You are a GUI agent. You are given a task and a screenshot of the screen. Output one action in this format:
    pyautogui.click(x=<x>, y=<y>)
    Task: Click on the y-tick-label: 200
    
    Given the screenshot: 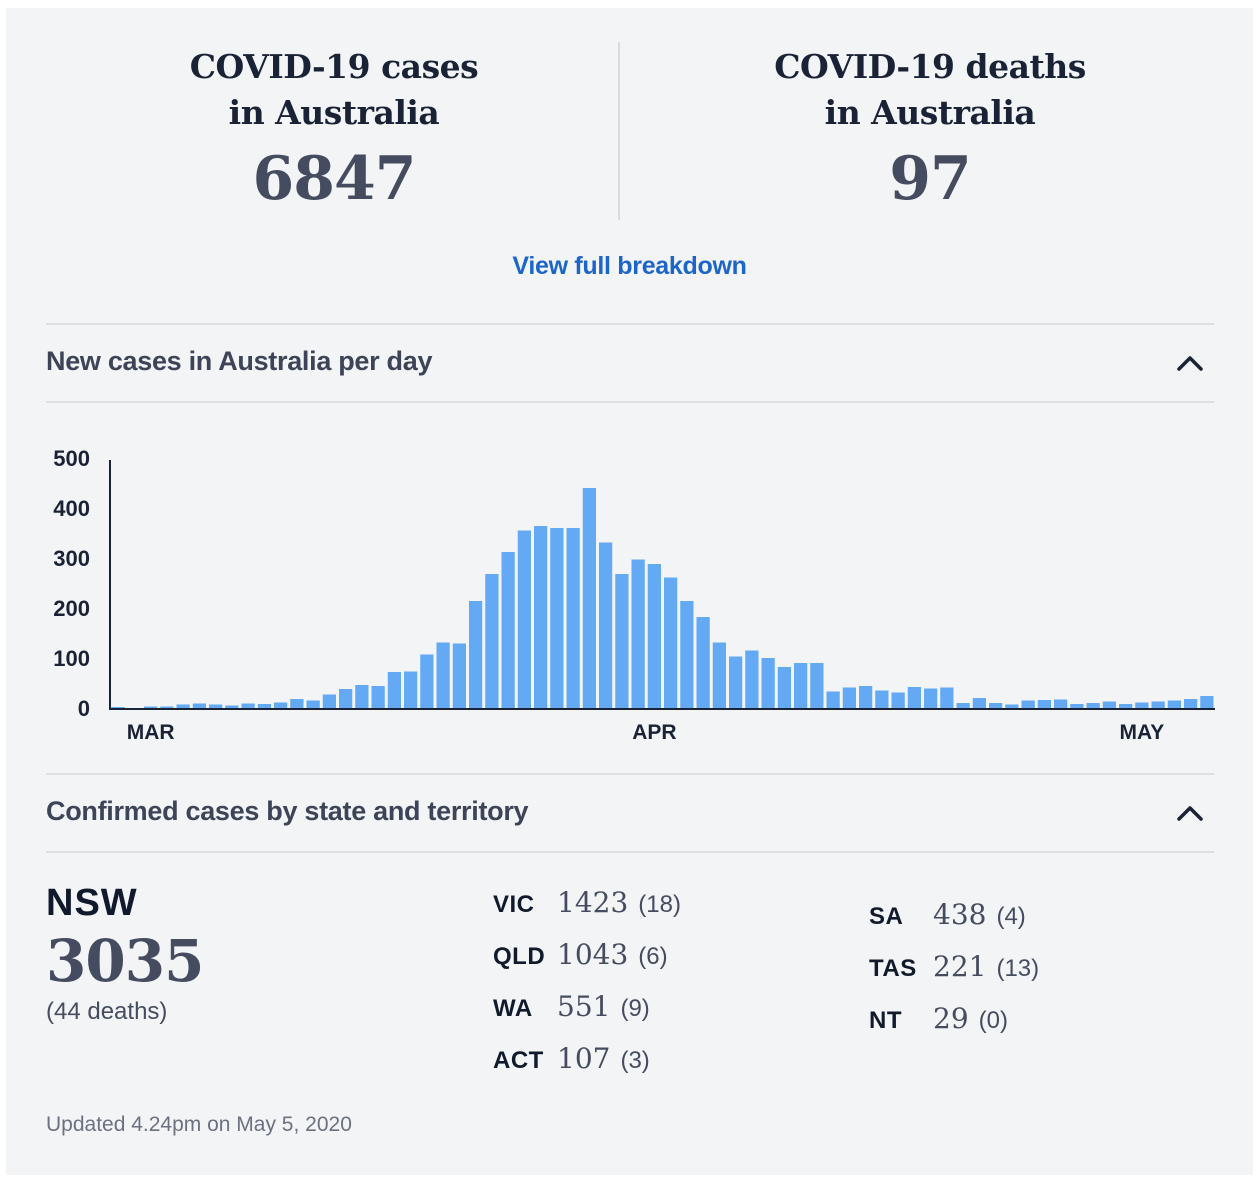 What is the action you would take?
    pyautogui.click(x=71, y=608)
    